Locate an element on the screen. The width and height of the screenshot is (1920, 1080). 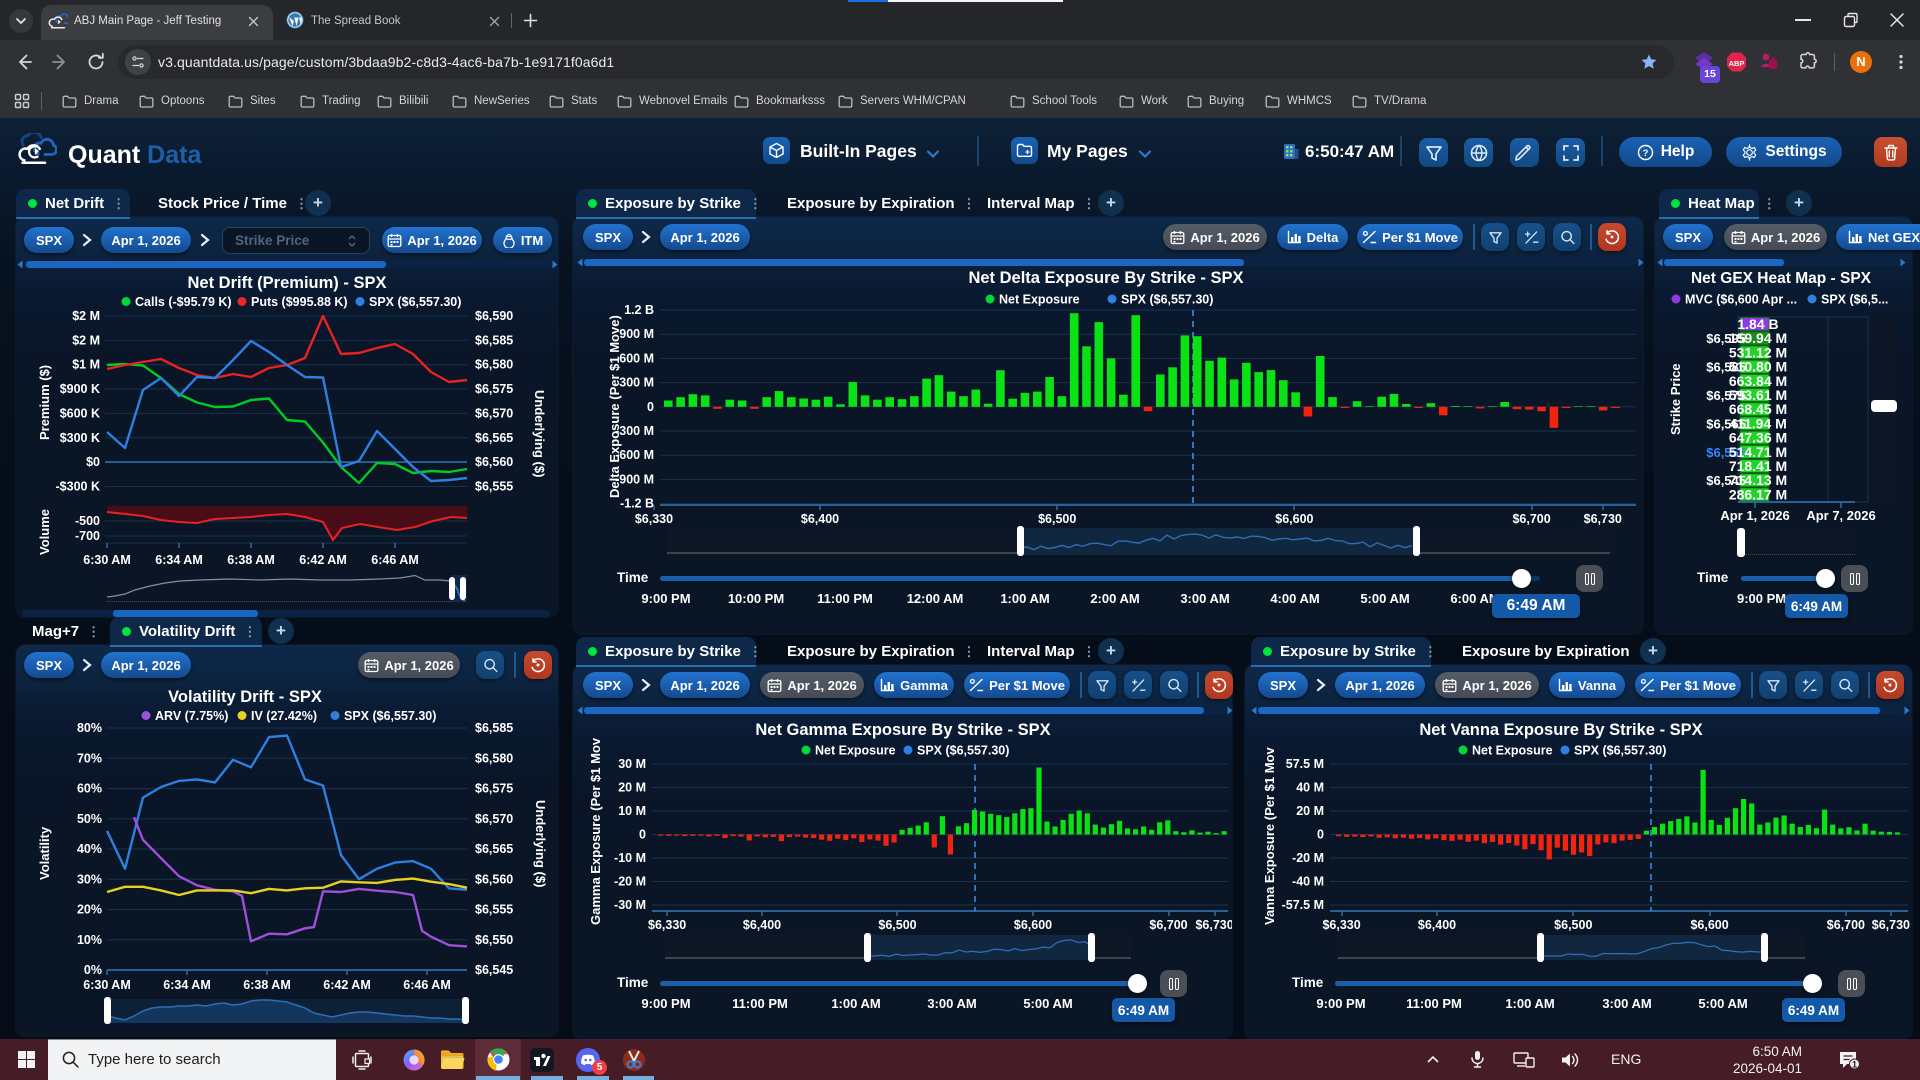
svg-text: -500 is located at coordinates (87, 521).